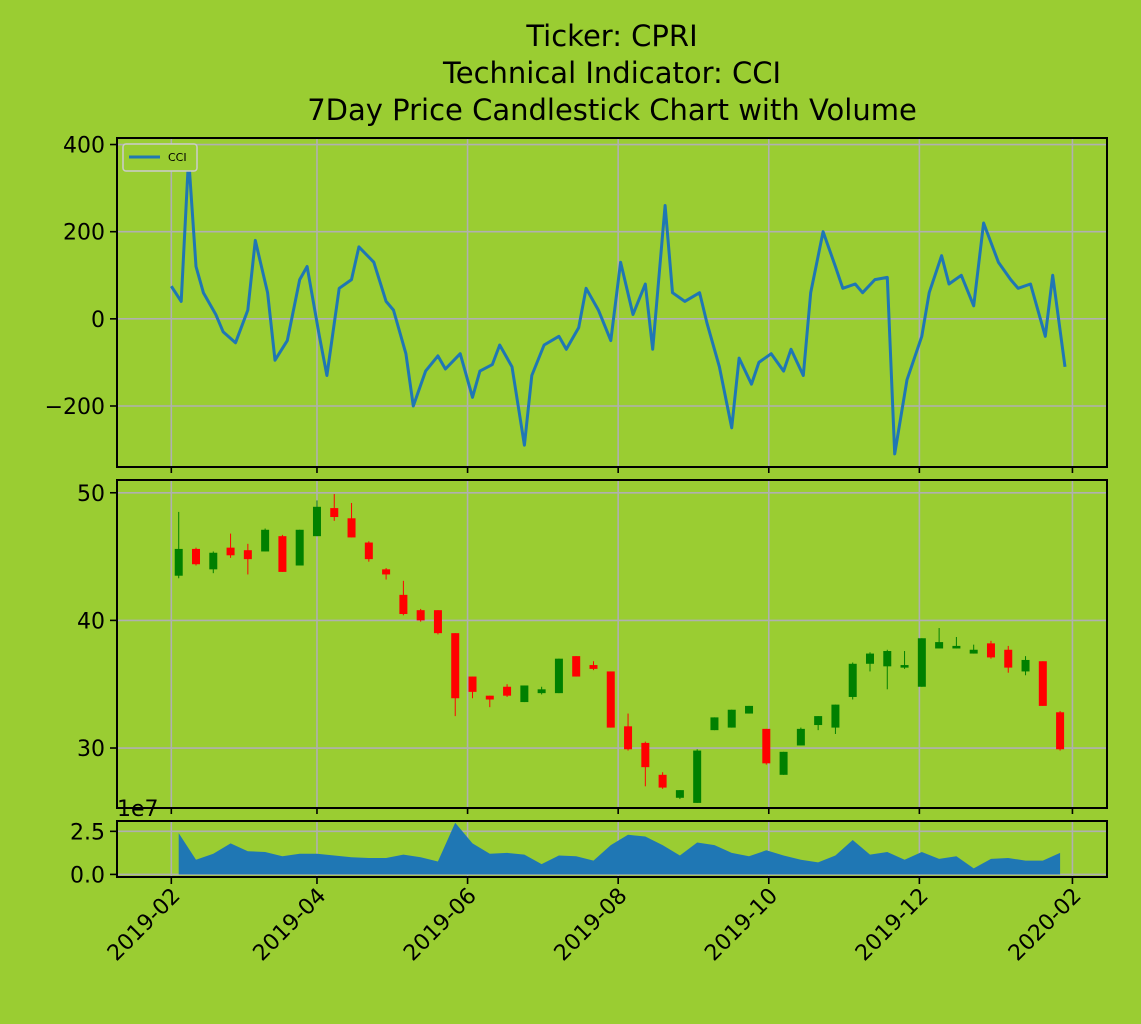  What do you see at coordinates (75, 407) in the screenshot?
I see `cci-ytick-label-3: −200` at bounding box center [75, 407].